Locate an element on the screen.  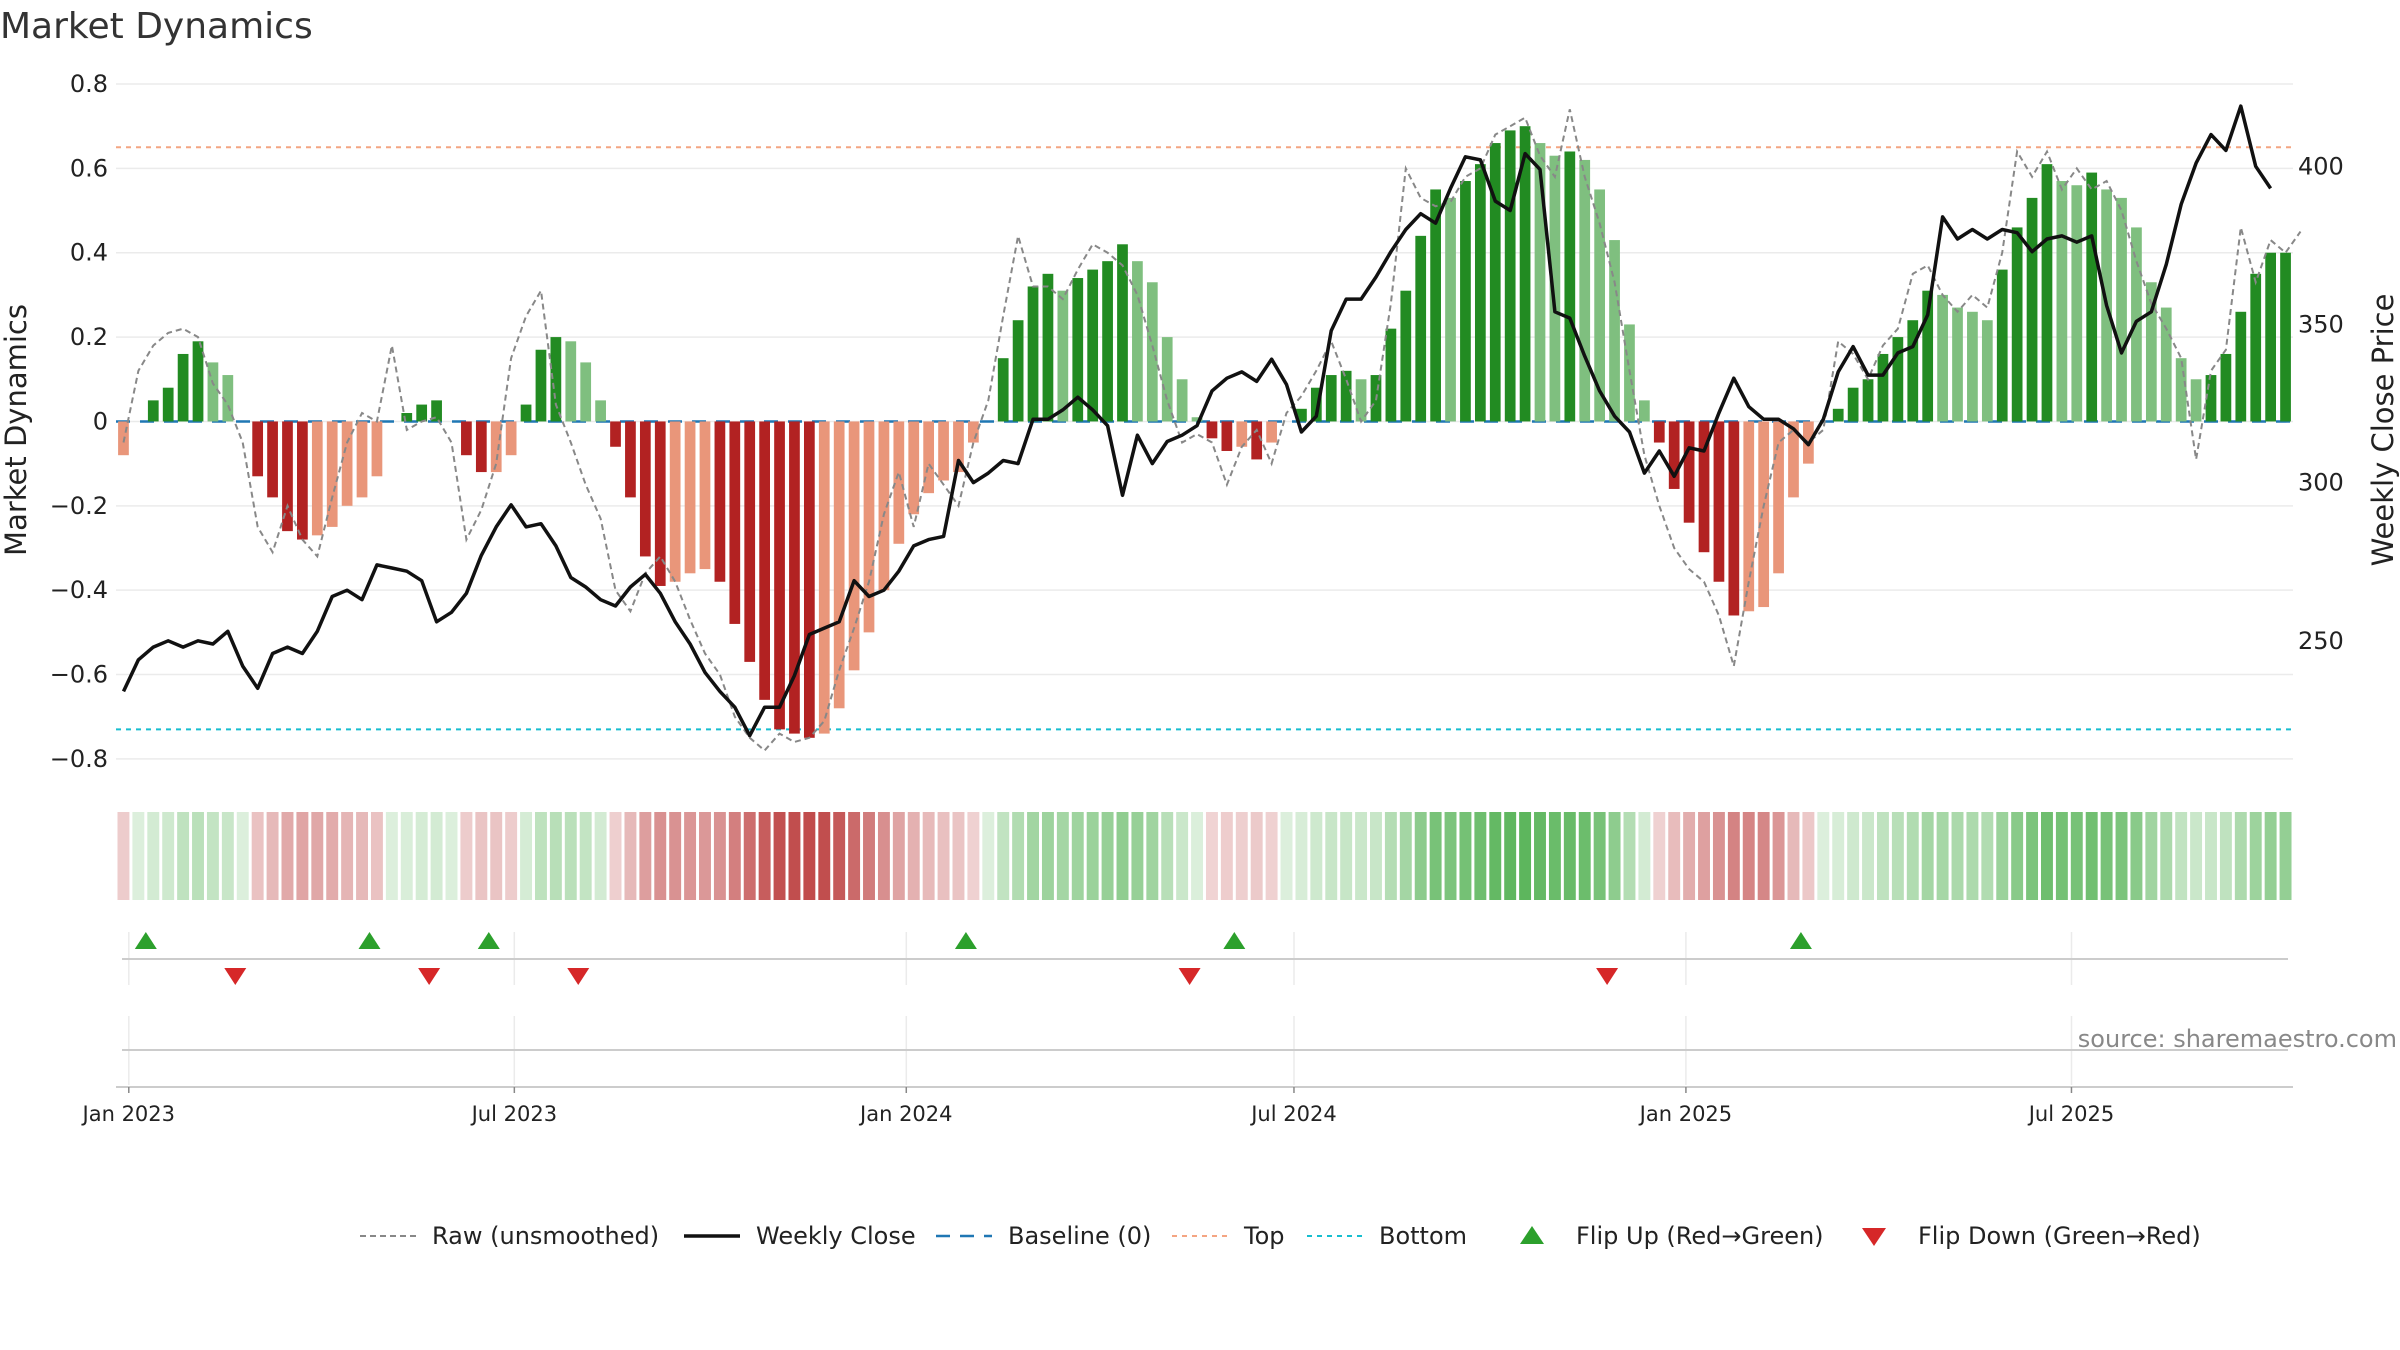
regime-strip is located at coordinates (1204, 856).